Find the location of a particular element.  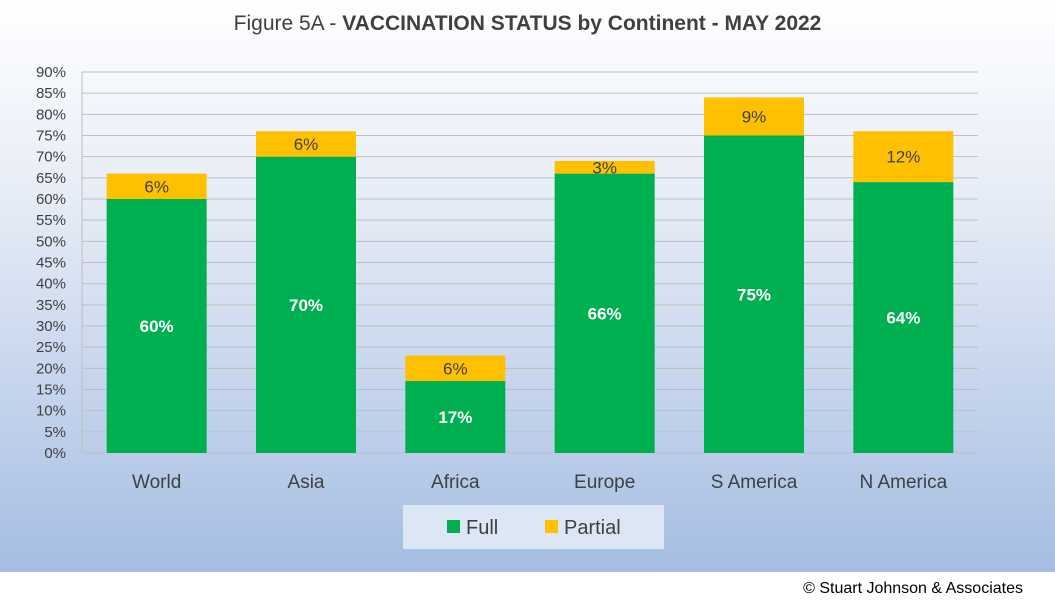

y-tick-label: 50% is located at coordinates (51, 241).